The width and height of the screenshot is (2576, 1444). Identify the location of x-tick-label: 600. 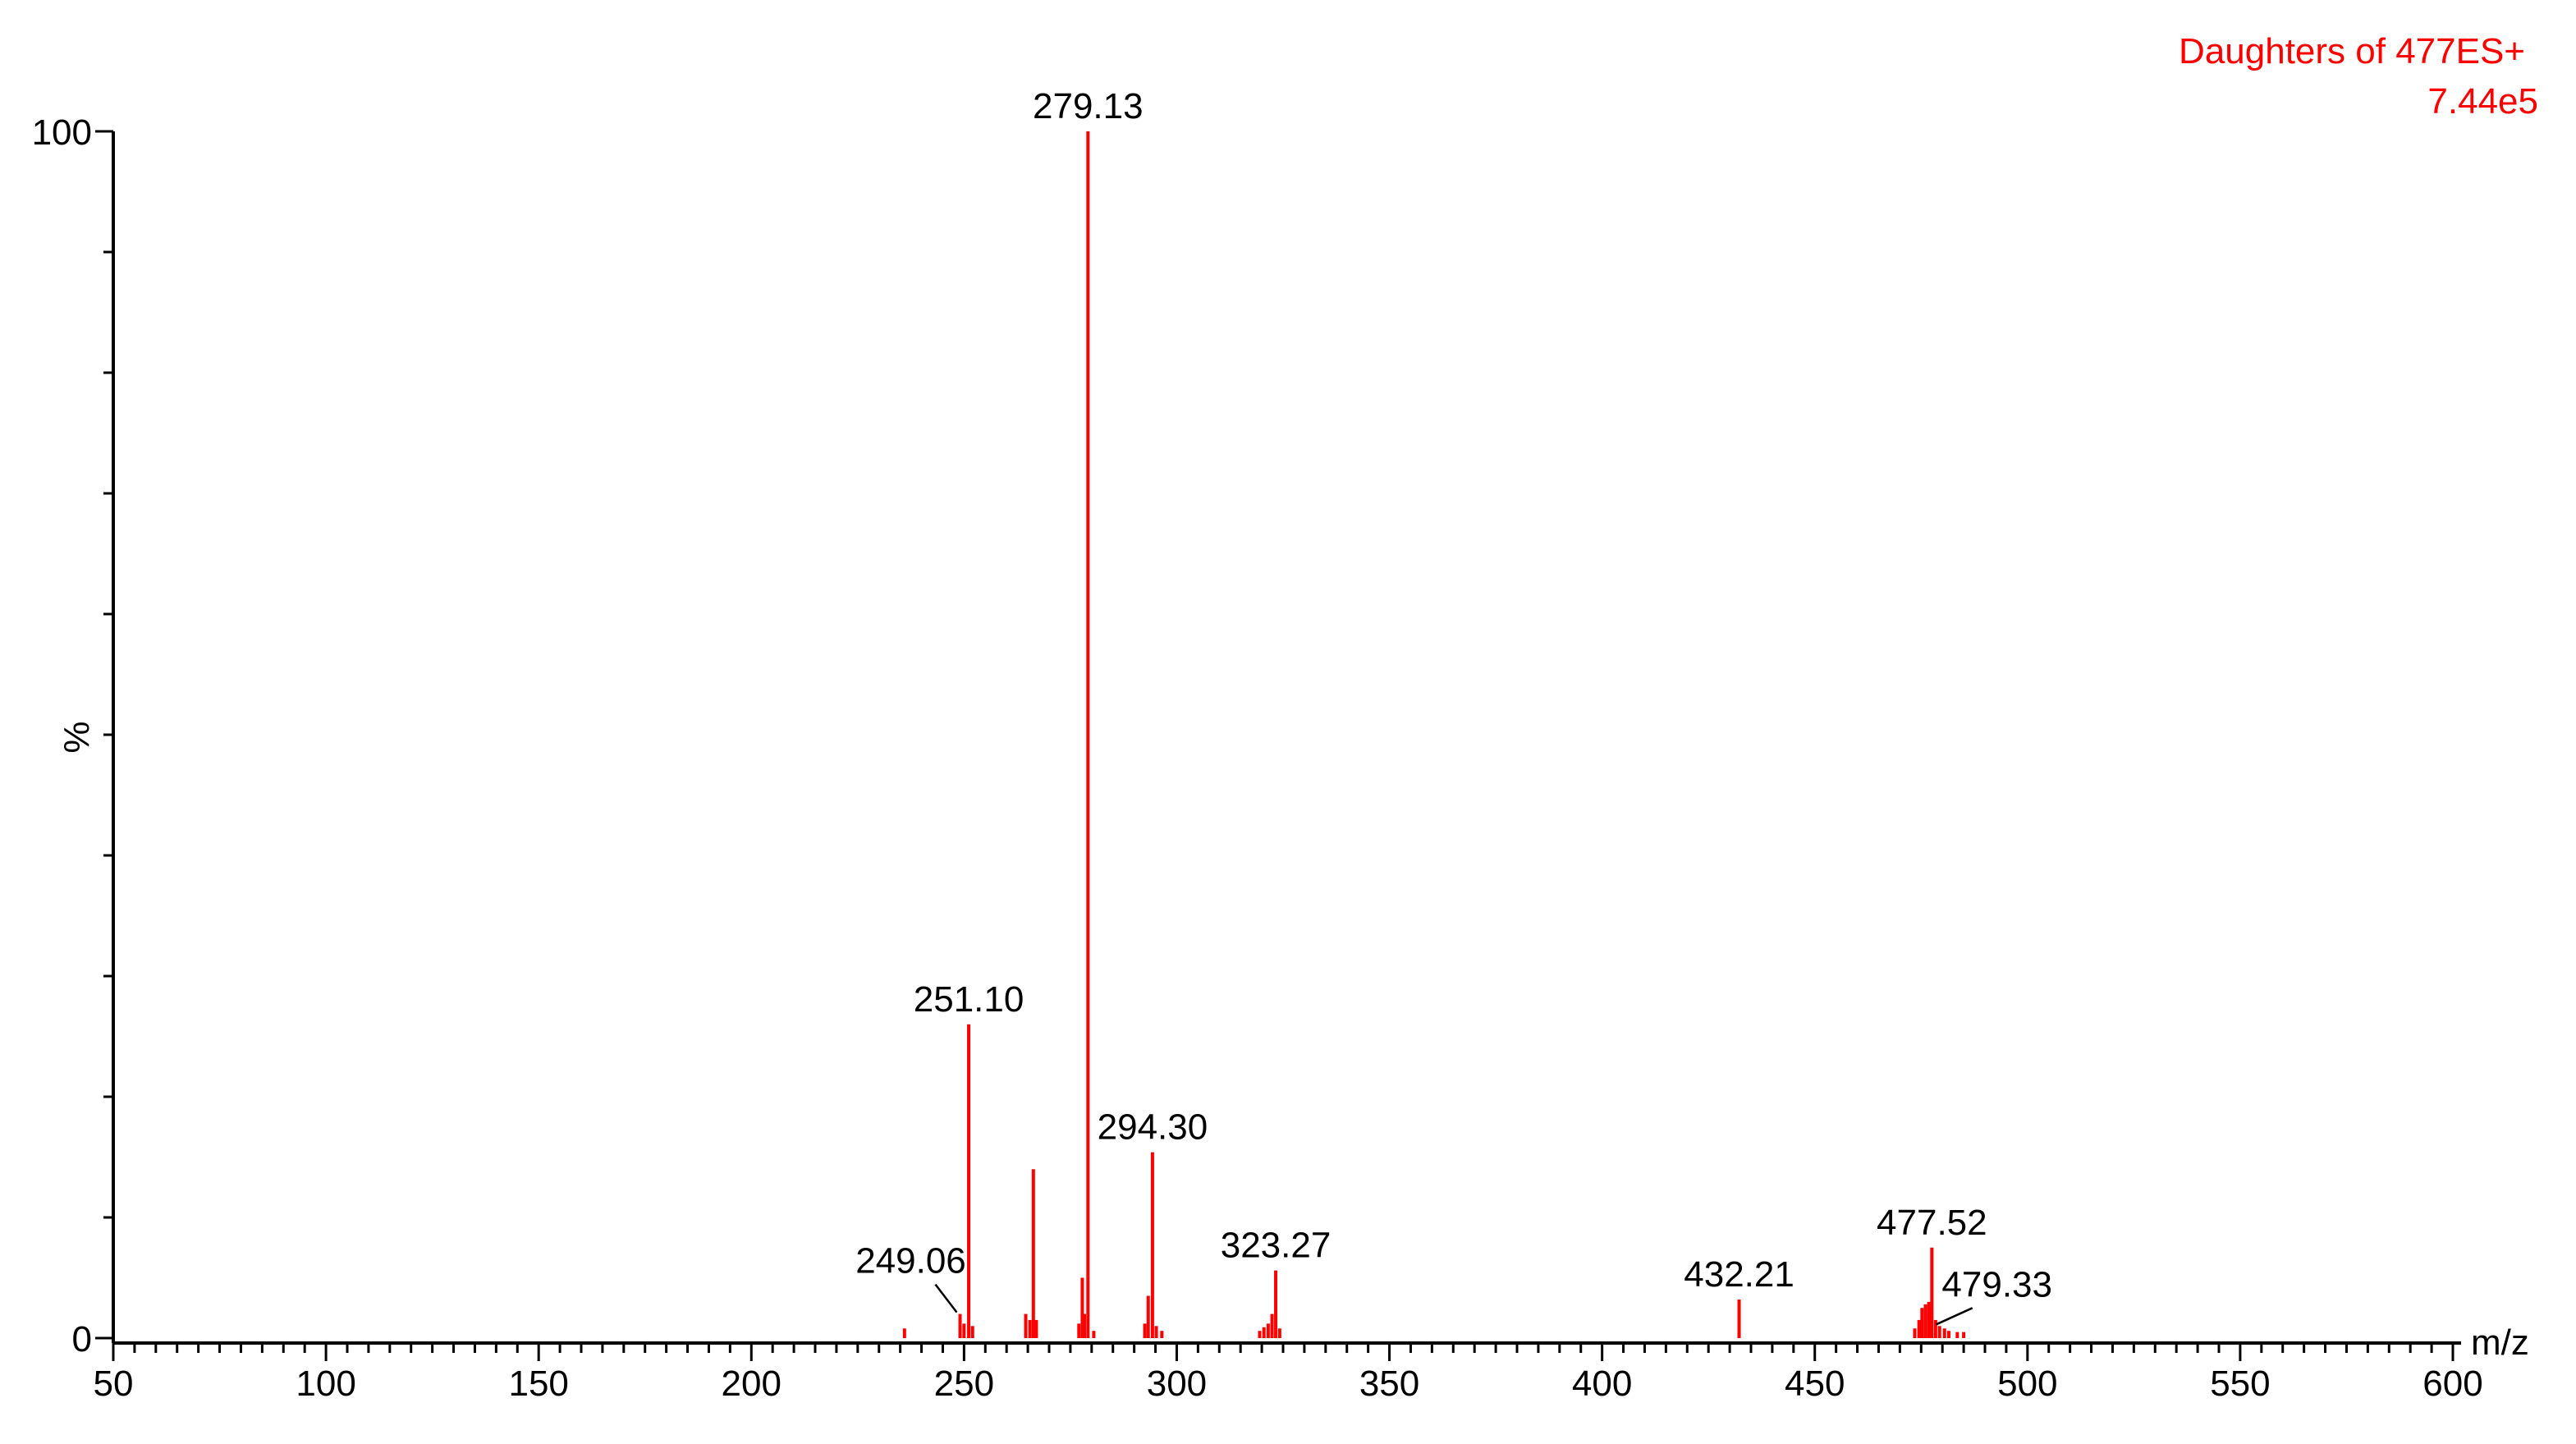
(2452, 1384).